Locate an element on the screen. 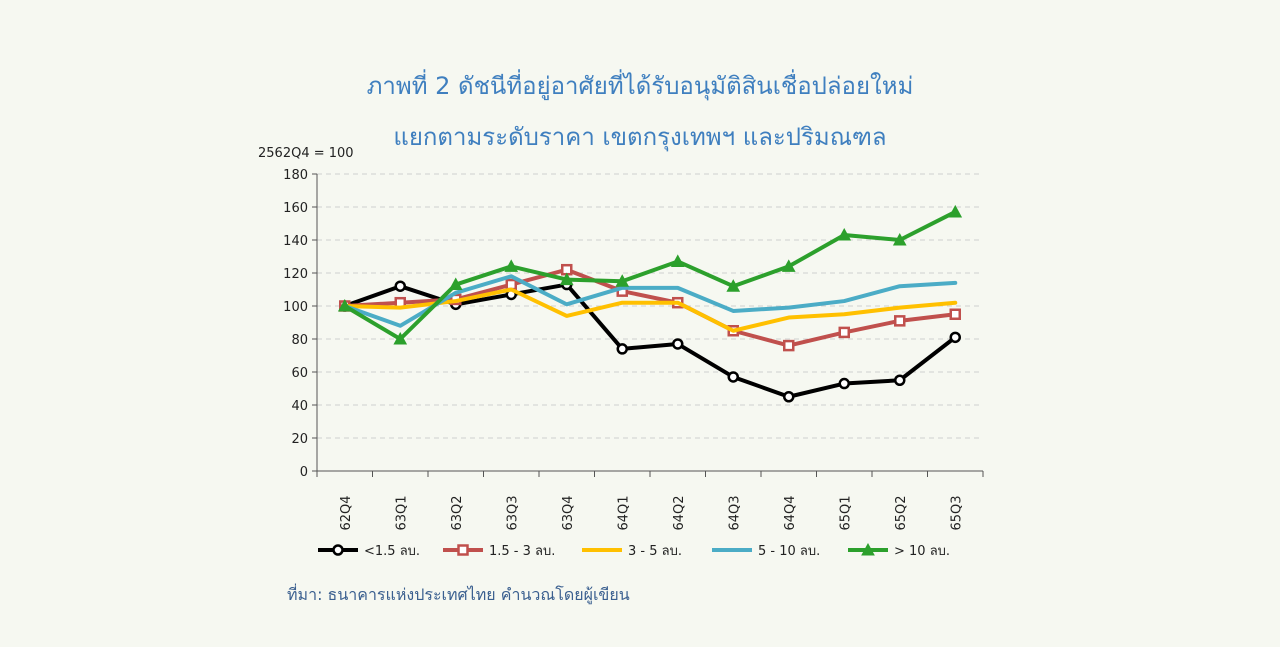 The image size is (1280, 647). y-tick-label: 140 is located at coordinates (295, 241).